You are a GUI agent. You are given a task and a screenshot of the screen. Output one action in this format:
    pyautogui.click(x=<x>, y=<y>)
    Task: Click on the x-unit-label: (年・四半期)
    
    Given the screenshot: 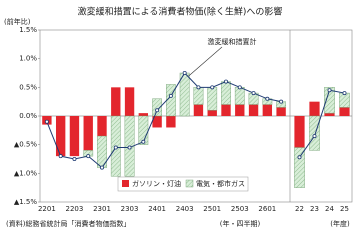 What is the action you would take?
    pyautogui.click(x=240, y=223)
    